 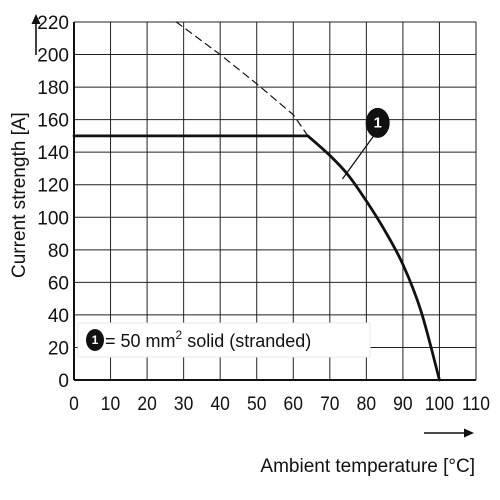 What do you see at coordinates (256, 403) in the screenshot?
I see `x-tick-label: 50` at bounding box center [256, 403].